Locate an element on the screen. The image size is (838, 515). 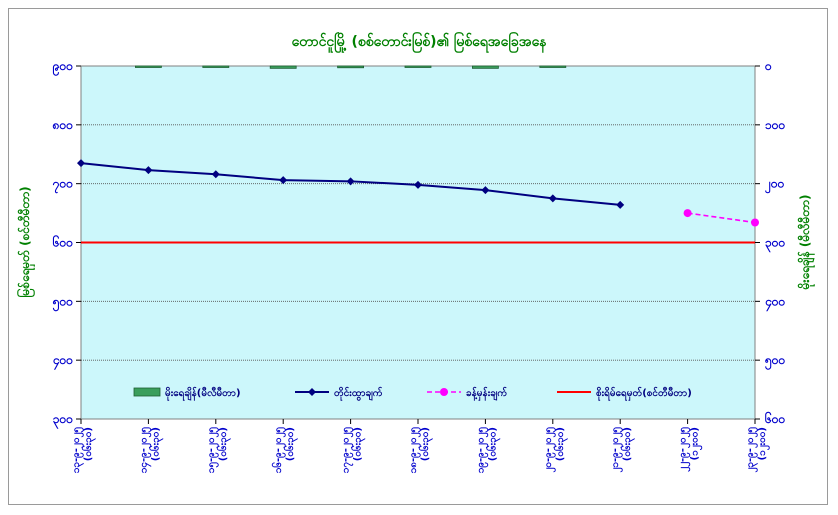
left-tick-label: ၉၀၀ is located at coordinates (63, 68).